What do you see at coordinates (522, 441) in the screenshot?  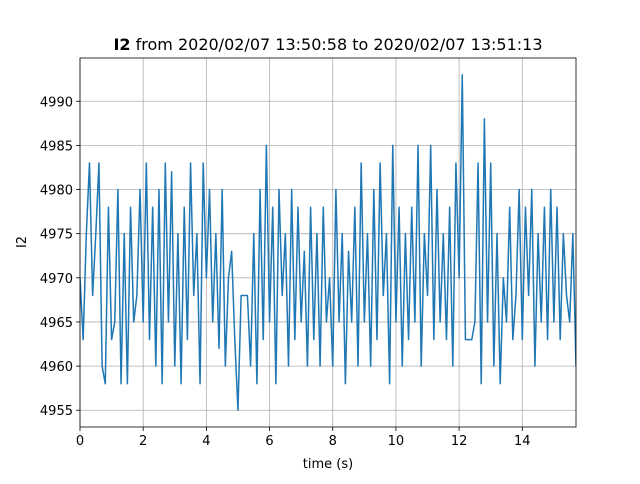 I see `x-tick-label: 14` at bounding box center [522, 441].